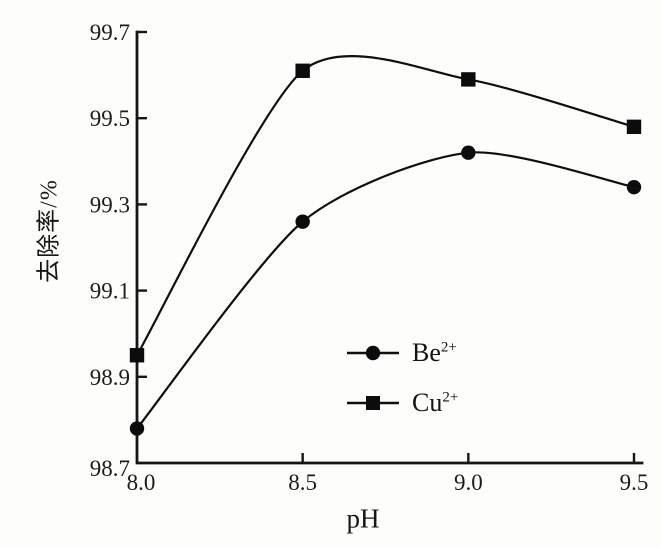 The height and width of the screenshot is (548, 661). What do you see at coordinates (141, 482) in the screenshot?
I see `x-tick-label: 8.0` at bounding box center [141, 482].